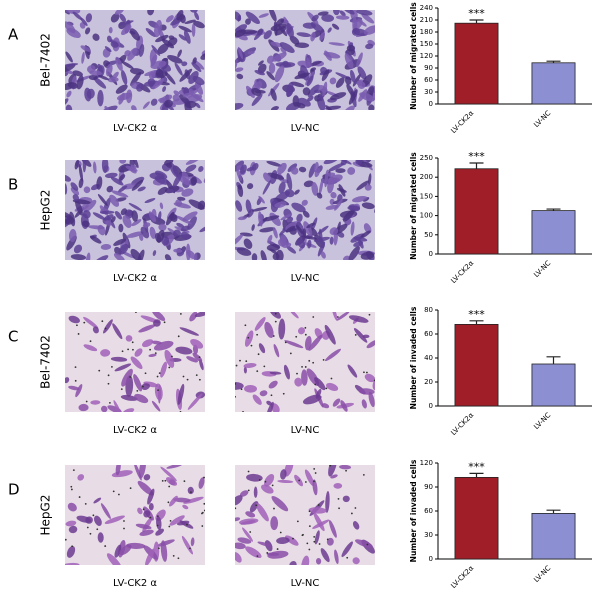 The width and height of the screenshot is (600, 596). I want to click on panel-letter: B, so click(13, 185).